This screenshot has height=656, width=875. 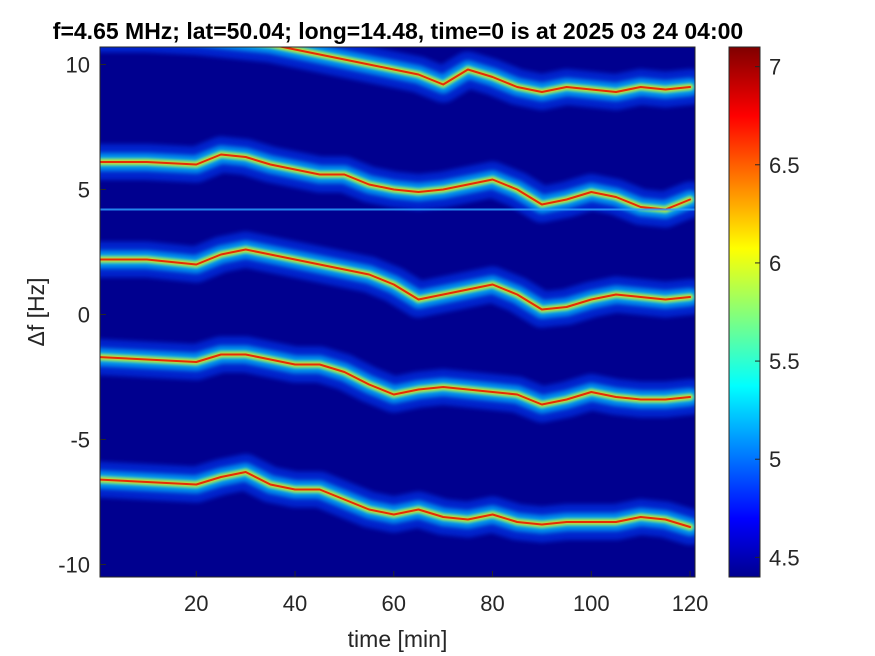 I want to click on y-tick-label: -5, so click(x=80, y=440).